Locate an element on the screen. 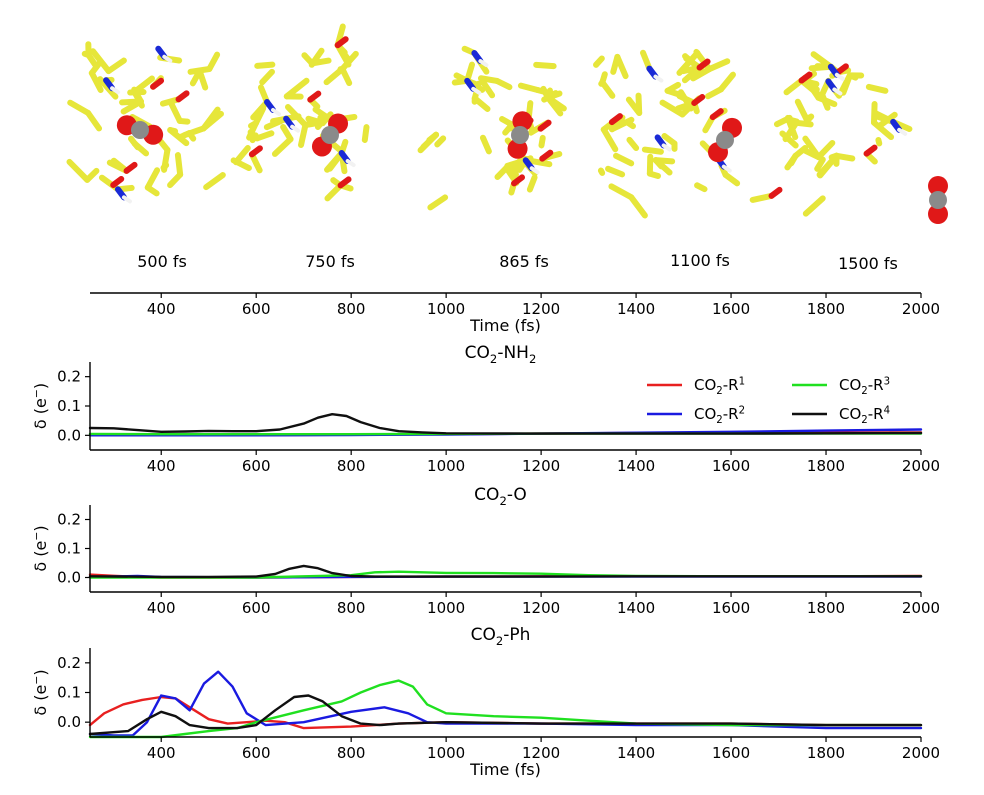  legend-label: CO2​-R3​ is located at coordinates (864, 386).